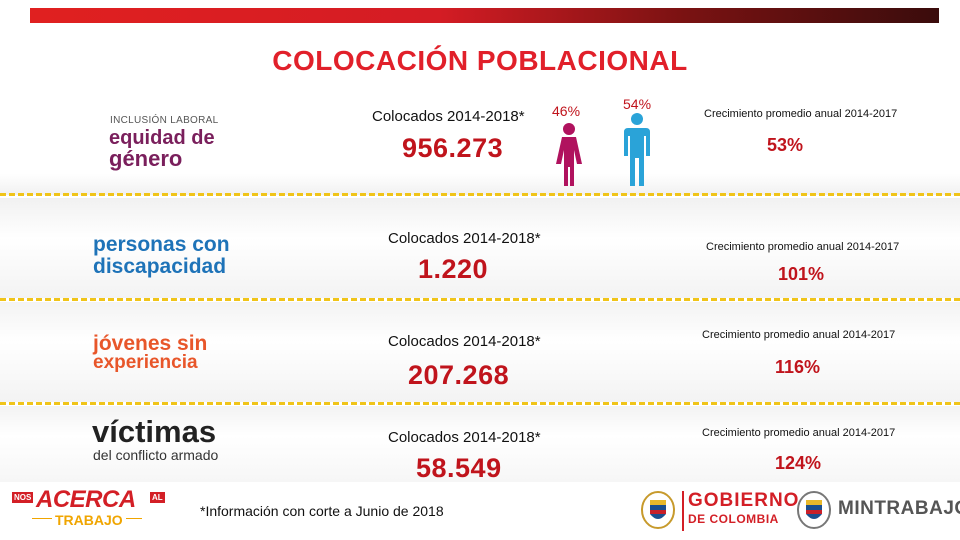  What do you see at coordinates (322, 511) in the screenshot?
I see `footnote: *Información con corte a Junio de 2018` at bounding box center [322, 511].